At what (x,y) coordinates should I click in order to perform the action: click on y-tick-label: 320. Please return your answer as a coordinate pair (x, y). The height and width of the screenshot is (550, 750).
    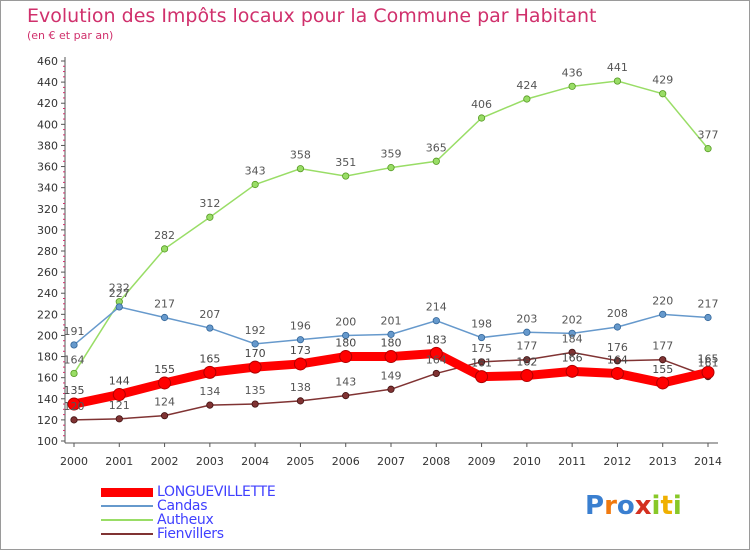
    Looking at the image, I should click on (47, 209).